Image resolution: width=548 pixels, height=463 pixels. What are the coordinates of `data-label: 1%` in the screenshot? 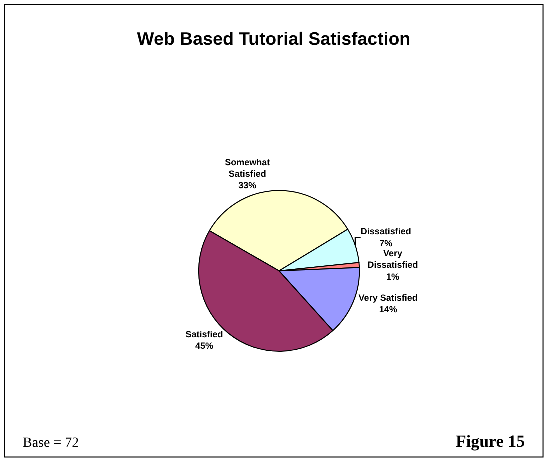 It's located at (393, 277).